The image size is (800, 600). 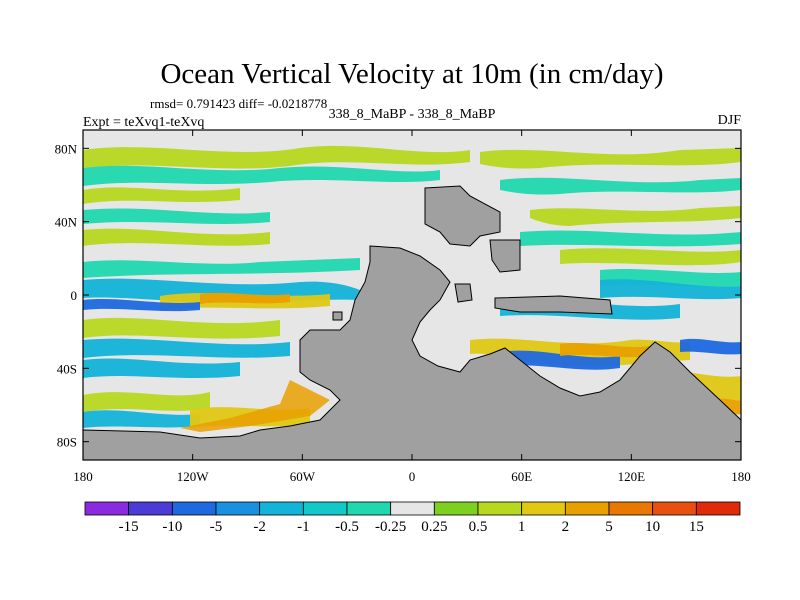 What do you see at coordinates (652, 527) in the screenshot?
I see `colorbar-label: 10` at bounding box center [652, 527].